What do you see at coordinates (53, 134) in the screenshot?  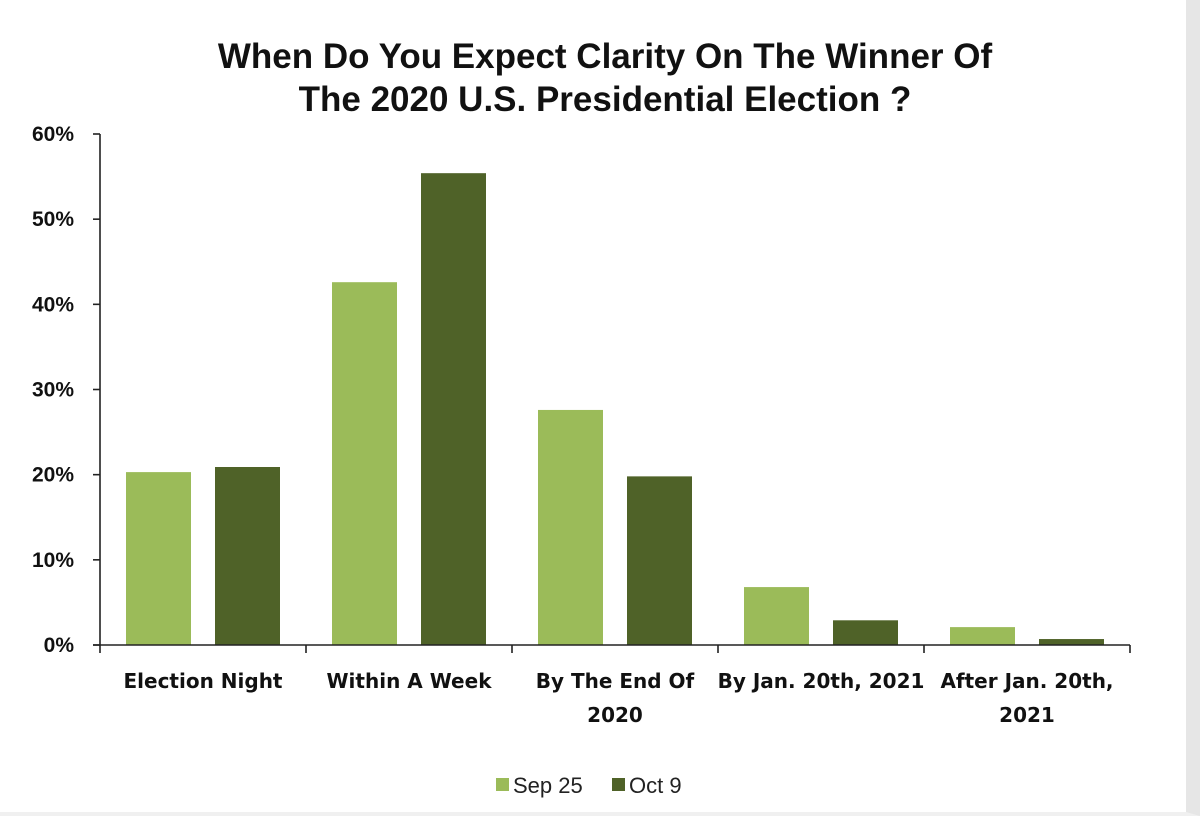 I see `y-tick-label: 60%` at bounding box center [53, 134].